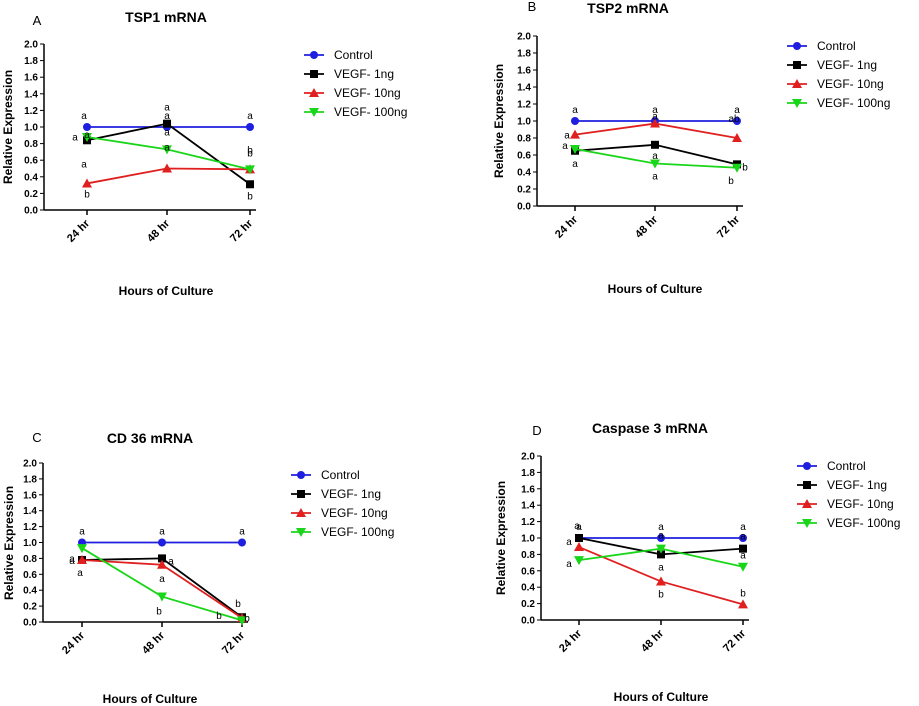 Image resolution: width=919 pixels, height=706 pixels. What do you see at coordinates (31, 45) in the screenshot?
I see `y-tick-label: 2.0` at bounding box center [31, 45].